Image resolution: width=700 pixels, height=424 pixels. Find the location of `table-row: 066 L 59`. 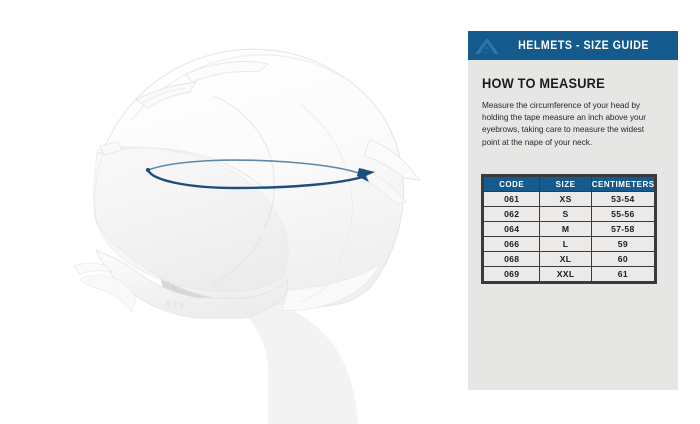

table-row: 066 L 59 is located at coordinates (569, 244).